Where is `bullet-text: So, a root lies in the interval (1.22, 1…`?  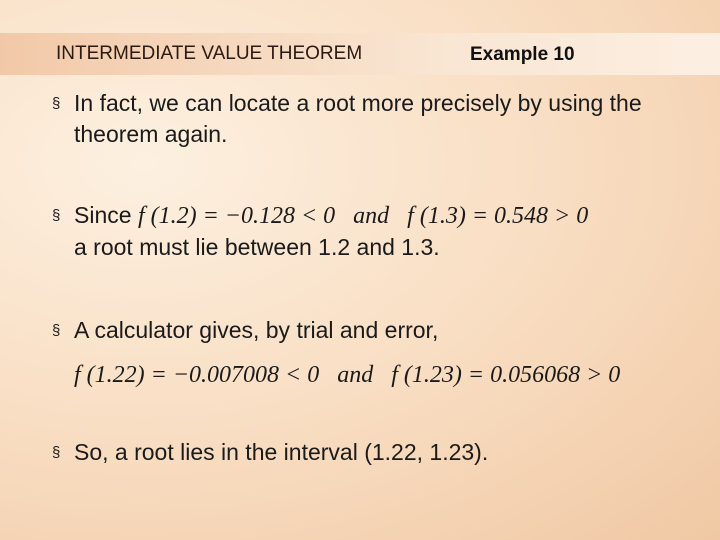
bullet-text: So, a root lies in the interval (1.22, 1… is located at coordinates (281, 452).